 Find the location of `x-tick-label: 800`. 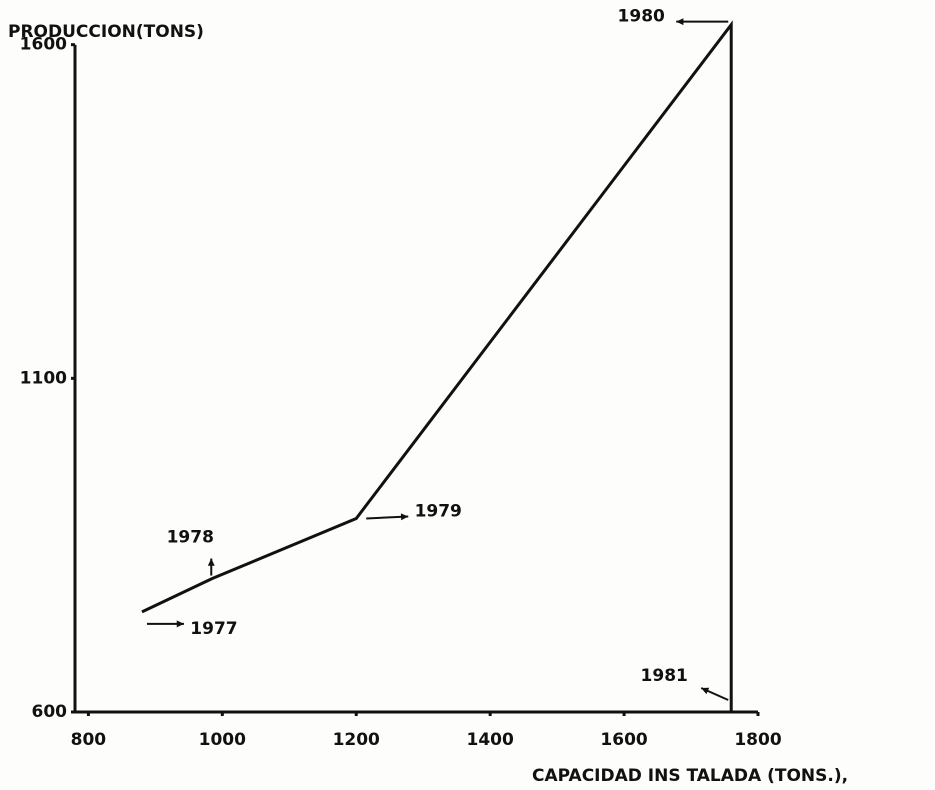

x-tick-label: 800 is located at coordinates (89, 740).